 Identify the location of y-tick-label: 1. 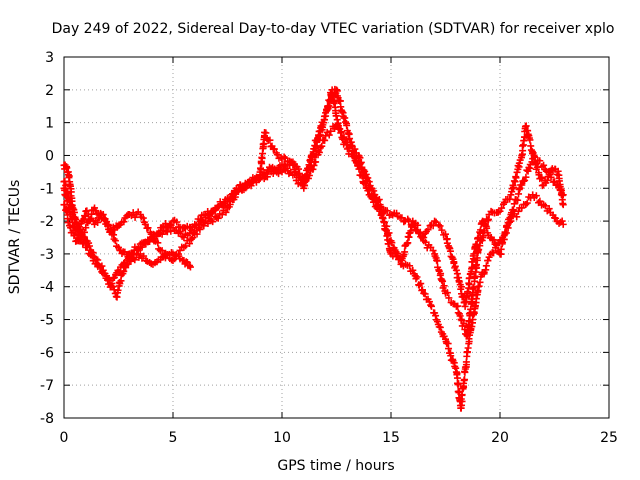
(49, 124).